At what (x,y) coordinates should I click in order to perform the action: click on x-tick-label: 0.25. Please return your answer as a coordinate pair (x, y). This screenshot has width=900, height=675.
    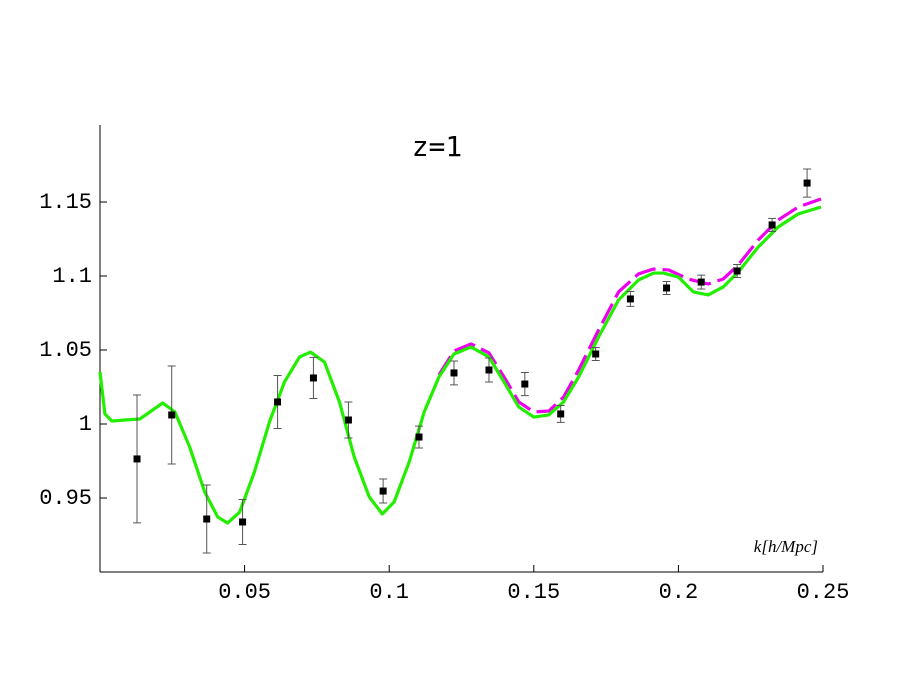
    Looking at the image, I should click on (823, 592).